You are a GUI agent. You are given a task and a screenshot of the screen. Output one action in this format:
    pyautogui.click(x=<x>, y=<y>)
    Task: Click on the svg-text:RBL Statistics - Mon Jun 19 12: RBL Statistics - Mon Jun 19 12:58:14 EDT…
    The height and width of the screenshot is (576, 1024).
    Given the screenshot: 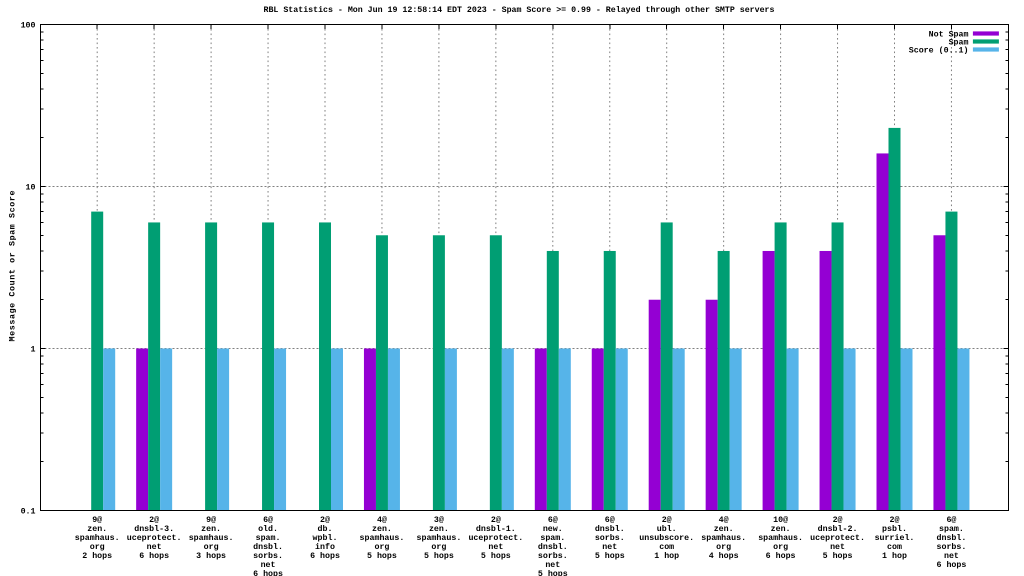 What is the action you would take?
    pyautogui.click(x=519, y=10)
    